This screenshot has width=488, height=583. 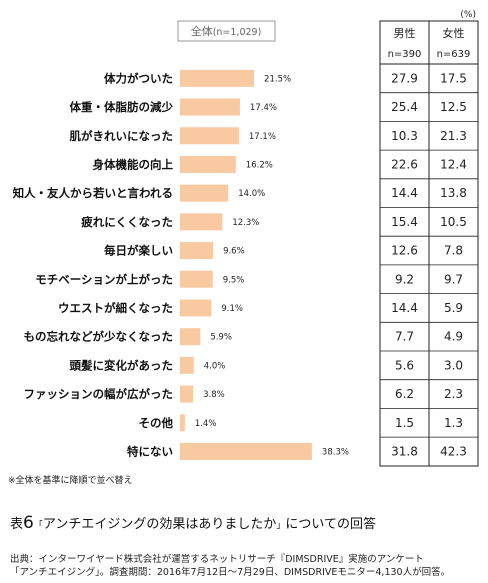 I want to click on table-cell-male: 5.6, so click(x=404, y=365).